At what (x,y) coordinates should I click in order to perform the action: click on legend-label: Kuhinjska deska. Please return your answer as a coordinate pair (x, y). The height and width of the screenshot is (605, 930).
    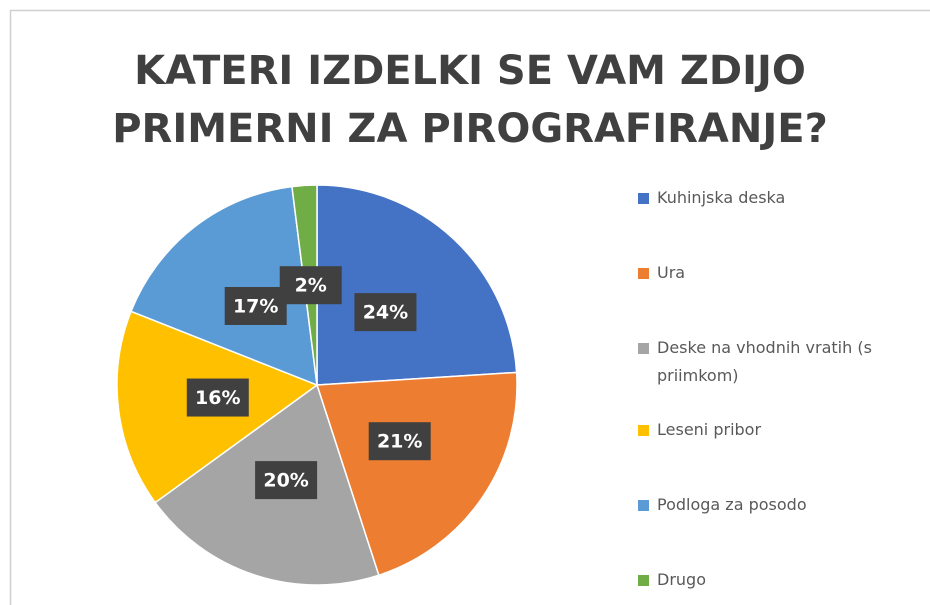
    Looking at the image, I should click on (721, 197).